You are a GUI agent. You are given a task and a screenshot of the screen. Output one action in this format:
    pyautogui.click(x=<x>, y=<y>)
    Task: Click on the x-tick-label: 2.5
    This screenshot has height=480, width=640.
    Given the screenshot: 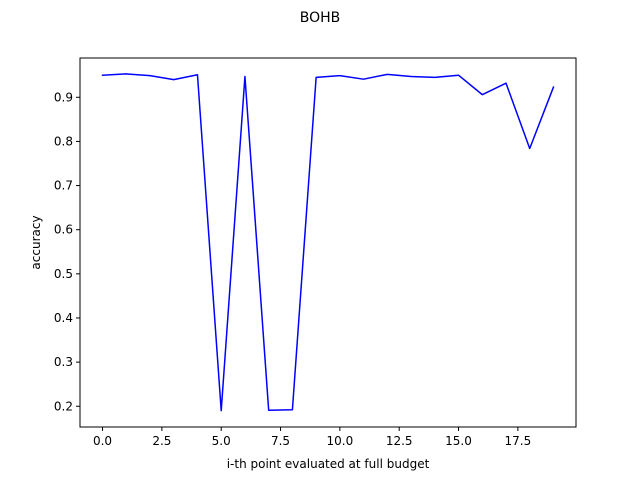 What is the action you would take?
    pyautogui.click(x=161, y=441)
    